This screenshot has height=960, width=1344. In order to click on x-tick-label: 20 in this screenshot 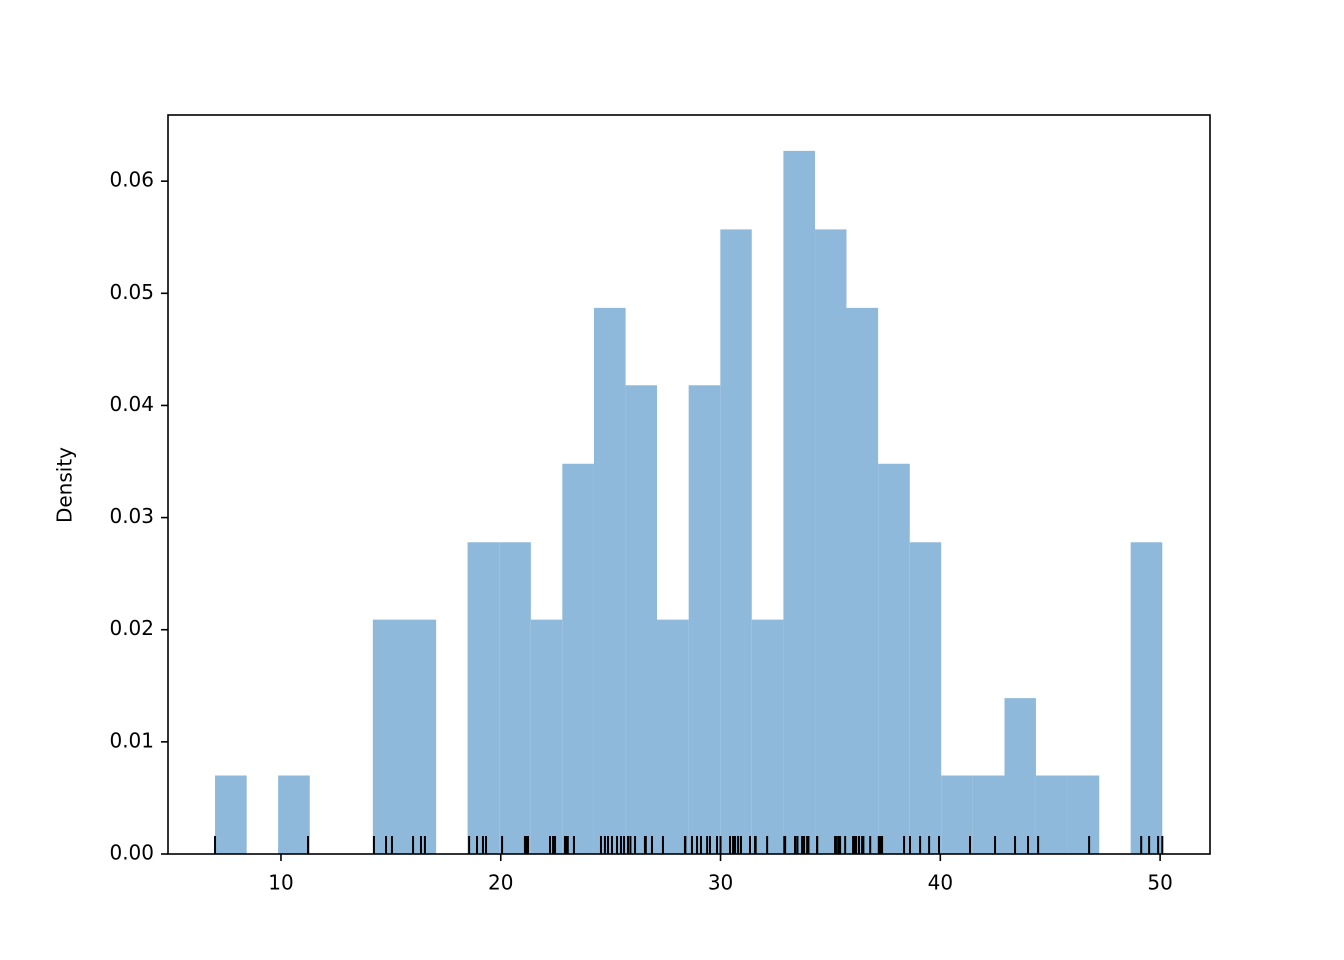, I will do `click(500, 883)`.